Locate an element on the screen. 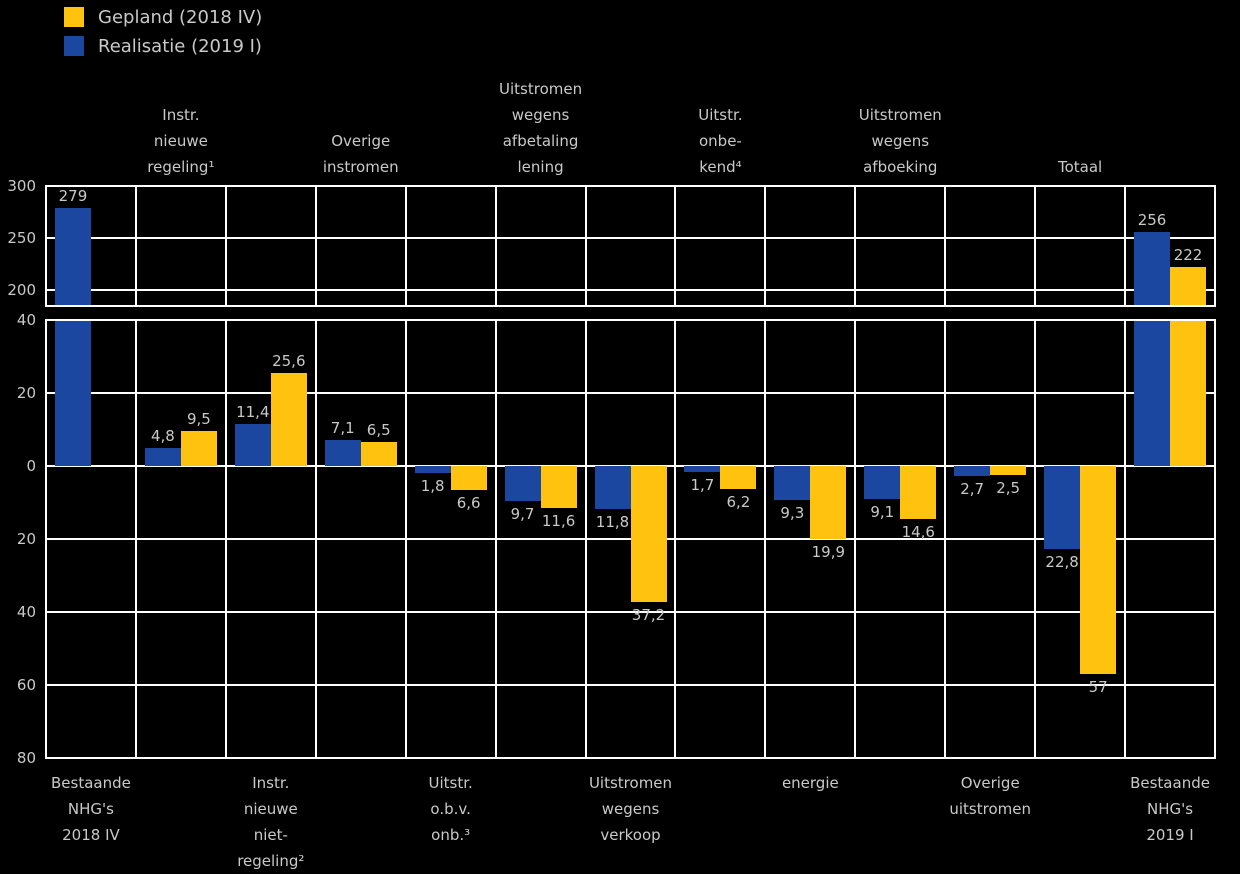 This screenshot has height=874, width=1240. category-label-line: energie is located at coordinates (810, 783).